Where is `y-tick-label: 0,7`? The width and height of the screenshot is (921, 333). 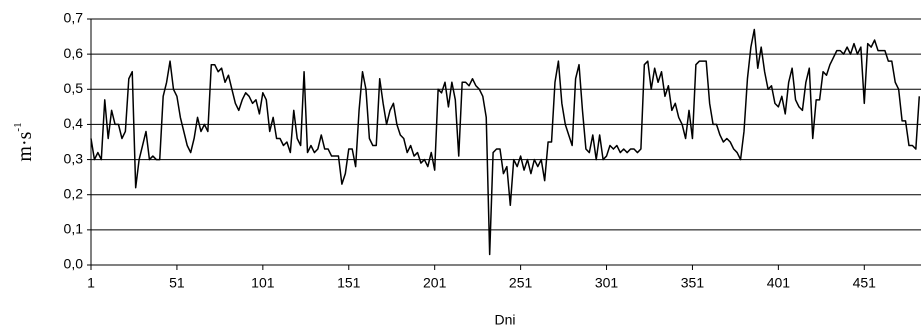 y-tick-label: 0,7 is located at coordinates (74, 18).